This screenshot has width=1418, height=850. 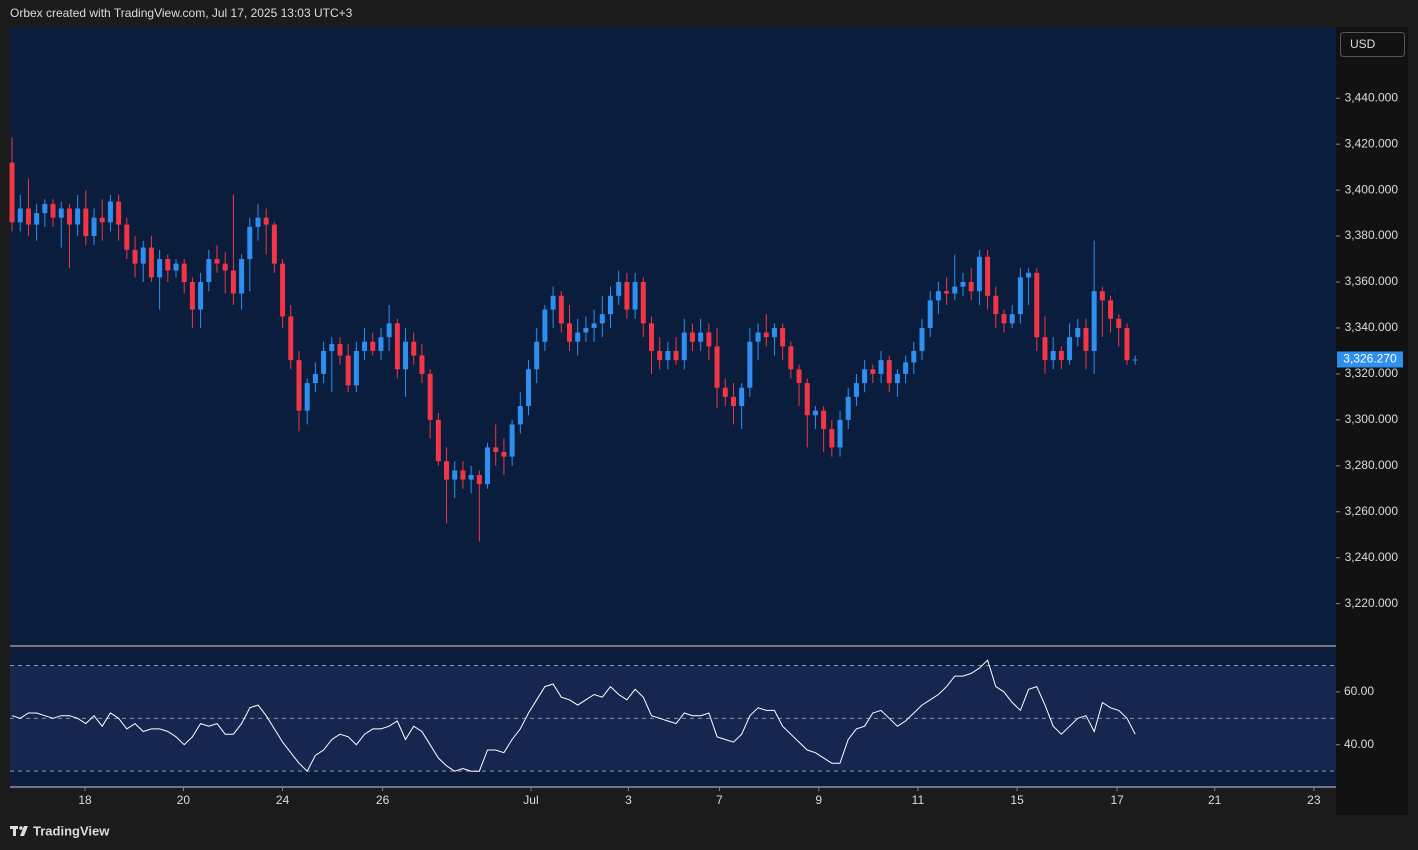 I want to click on x-tick-label: 26, so click(x=383, y=800).